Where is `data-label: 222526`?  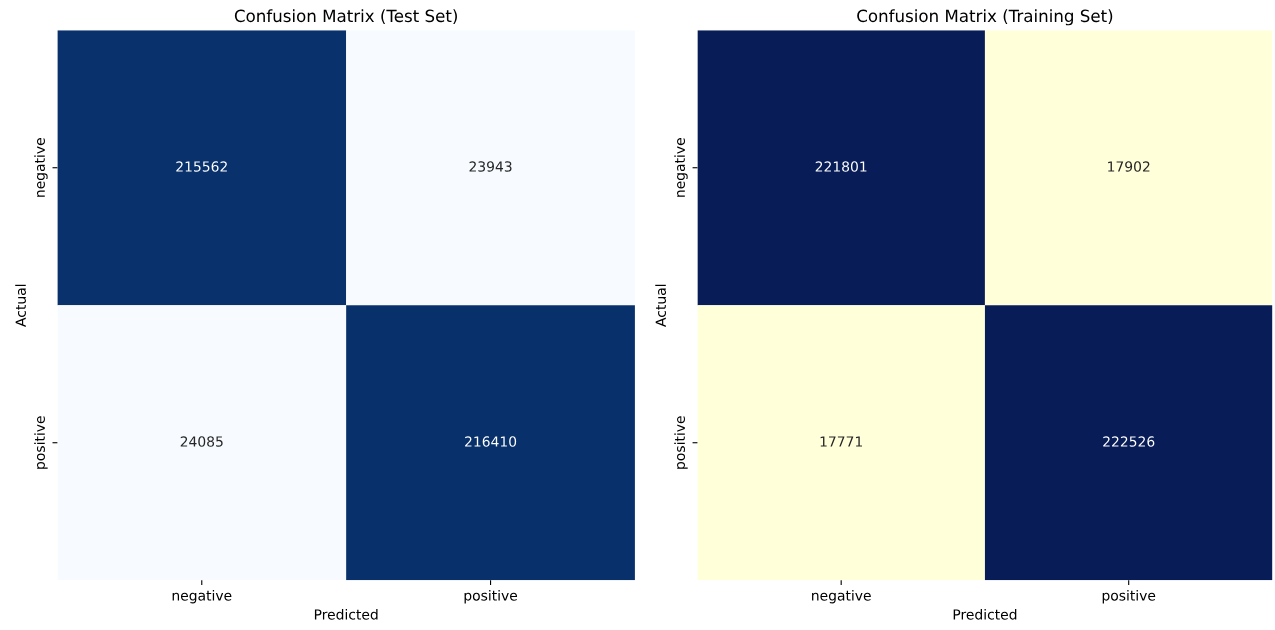 data-label: 222526 is located at coordinates (1129, 441).